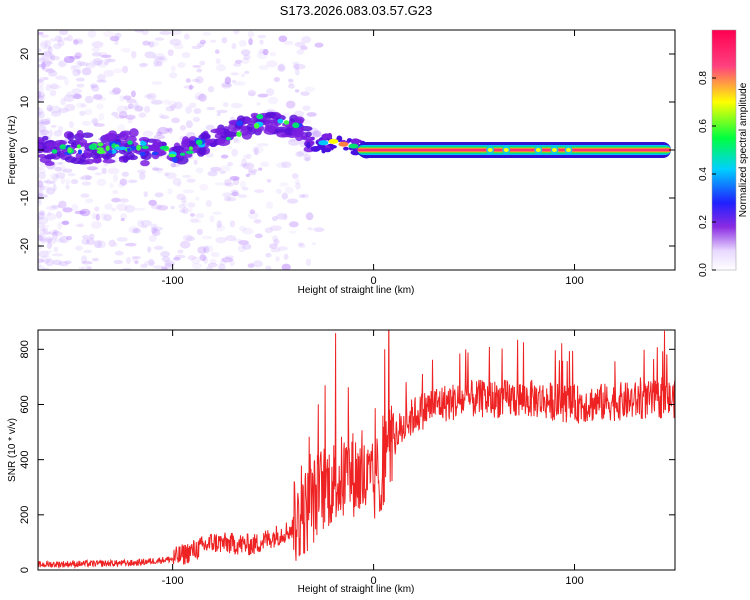 This screenshot has width=750, height=600. What do you see at coordinates (703, 222) in the screenshot?
I see `colorbar-tick-label: 0.2` at bounding box center [703, 222].